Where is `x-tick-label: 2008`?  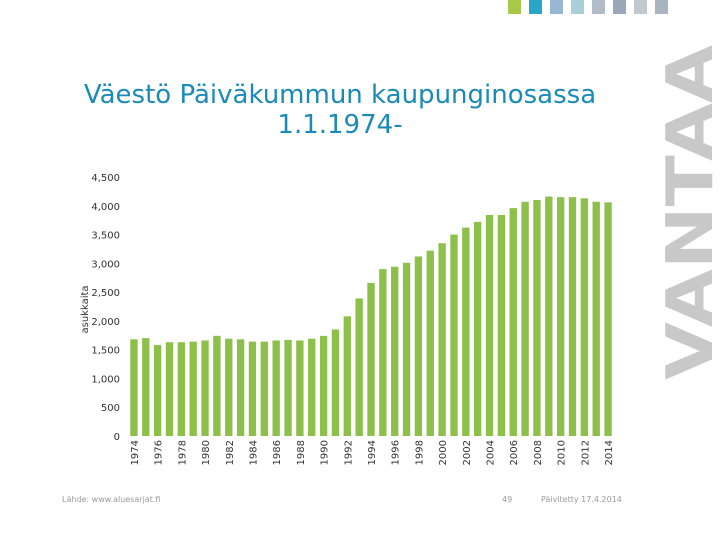
x-tick-label: 2008 is located at coordinates (538, 452).